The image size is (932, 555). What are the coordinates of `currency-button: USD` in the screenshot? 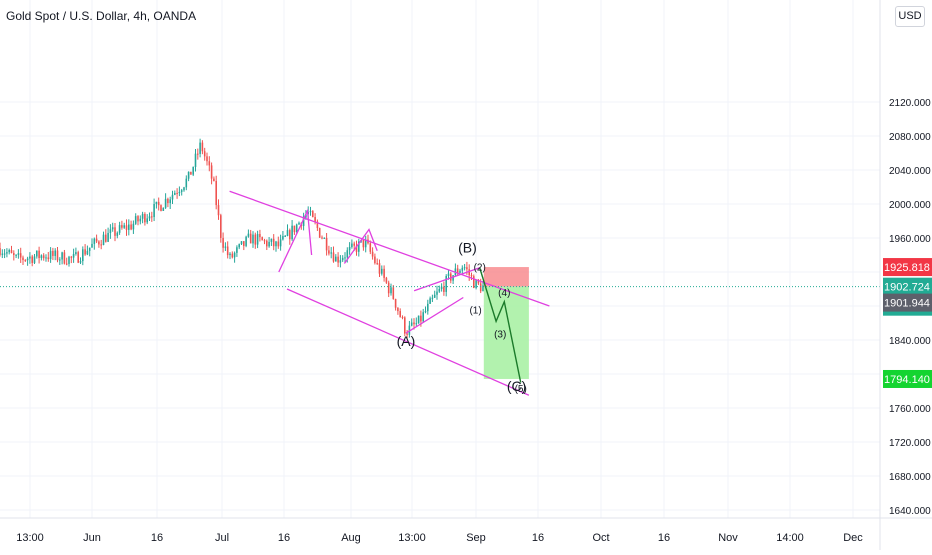 It's located at (910, 16).